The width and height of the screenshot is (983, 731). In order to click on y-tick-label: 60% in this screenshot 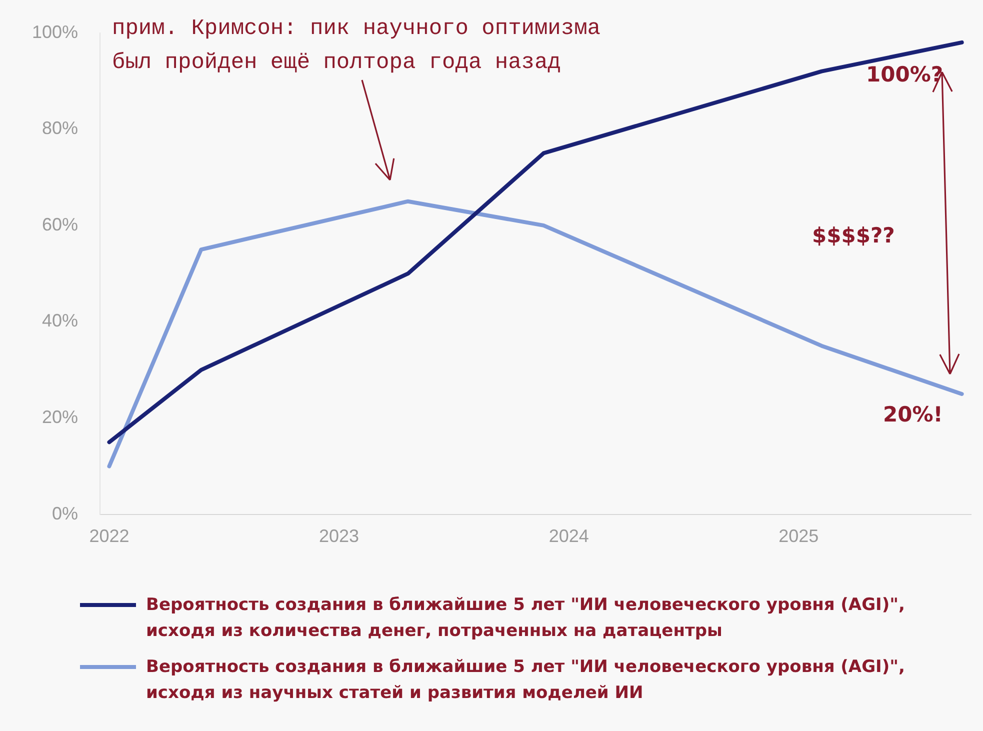, I will do `click(60, 224)`.